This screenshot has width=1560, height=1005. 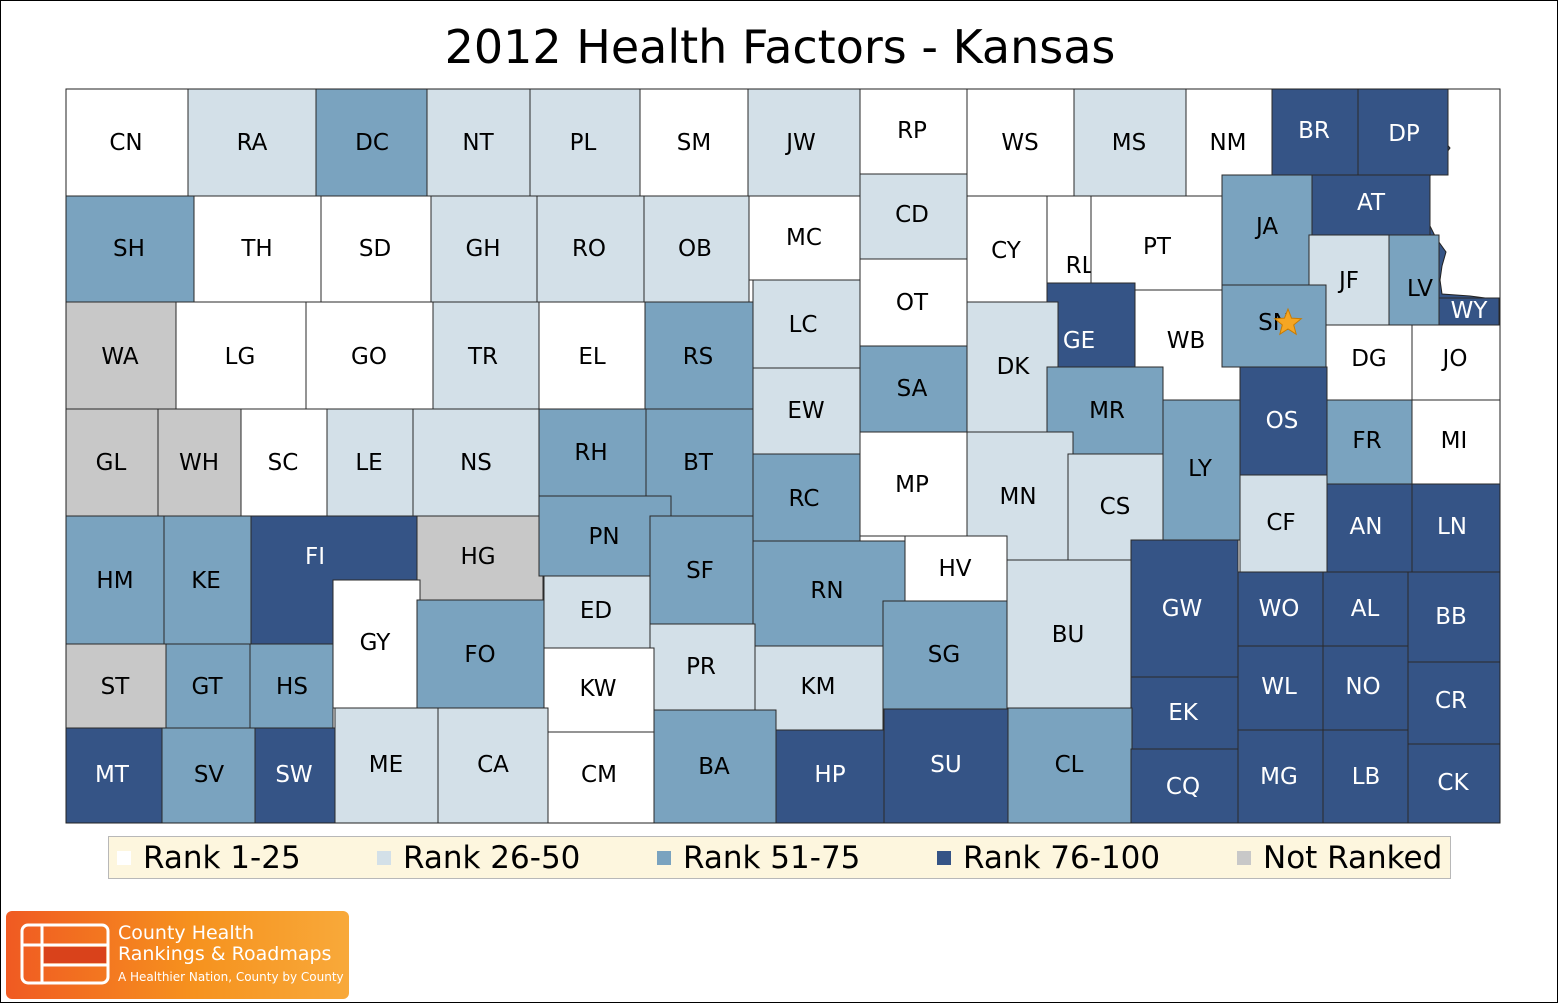 What do you see at coordinates (1348, 281) in the screenshot?
I see `county-label: JF` at bounding box center [1348, 281].